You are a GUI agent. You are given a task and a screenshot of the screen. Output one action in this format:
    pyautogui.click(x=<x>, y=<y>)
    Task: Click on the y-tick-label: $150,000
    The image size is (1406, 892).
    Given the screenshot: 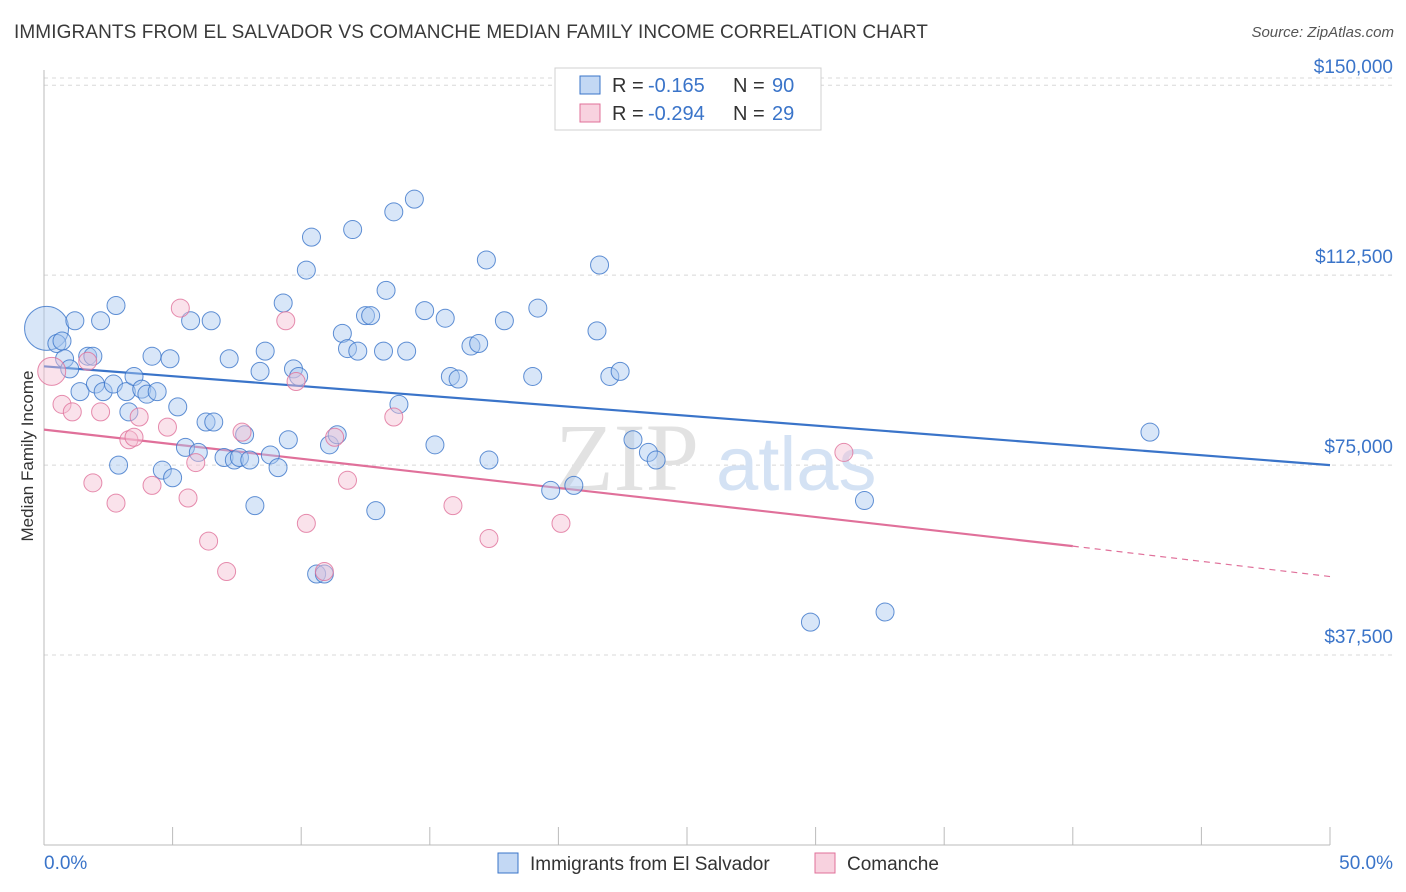 What is the action you would take?
    pyautogui.click(x=1353, y=67)
    